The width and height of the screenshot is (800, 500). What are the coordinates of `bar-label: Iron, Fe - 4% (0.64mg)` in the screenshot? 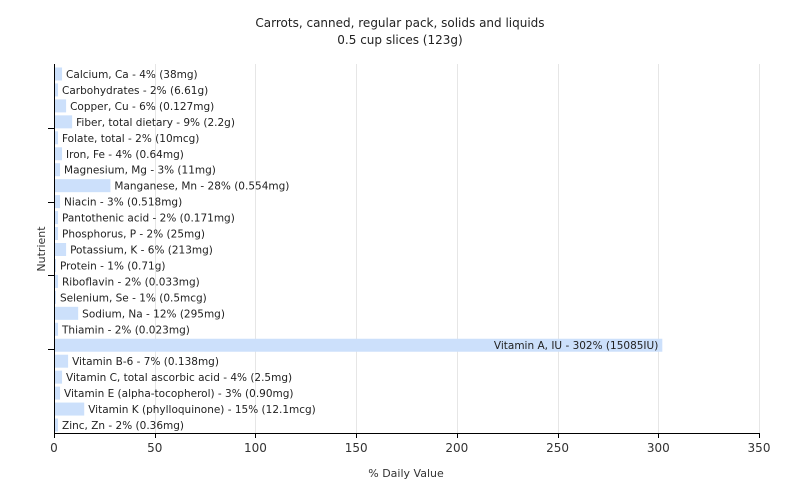 It's located at (125, 155).